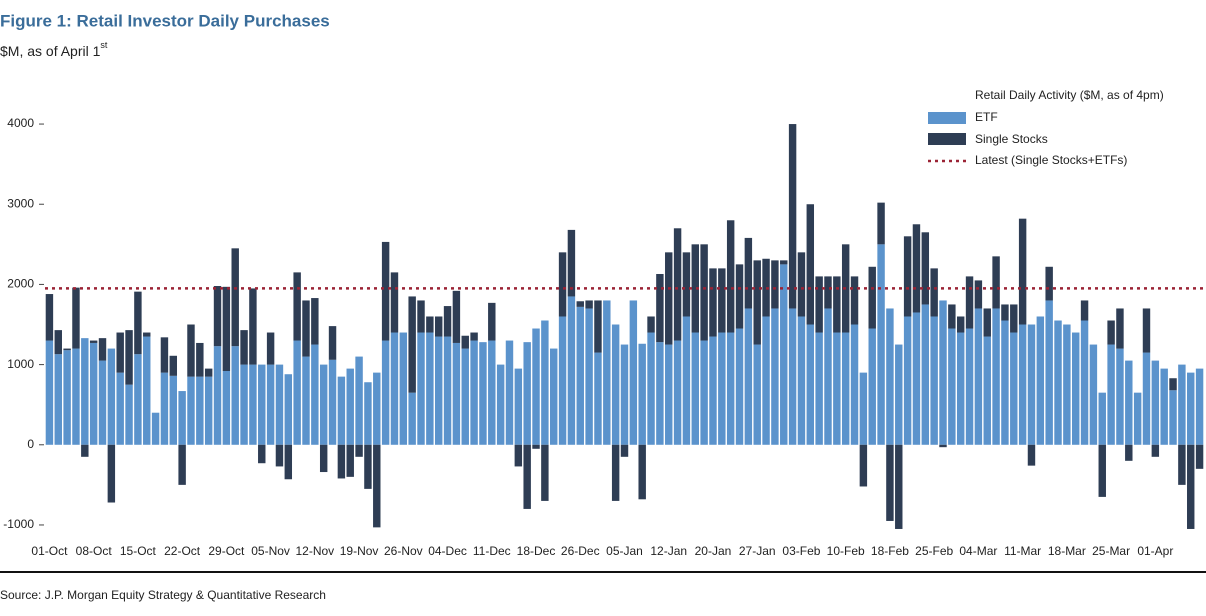  I want to click on x-tick-label: 05-Nov, so click(270, 551).